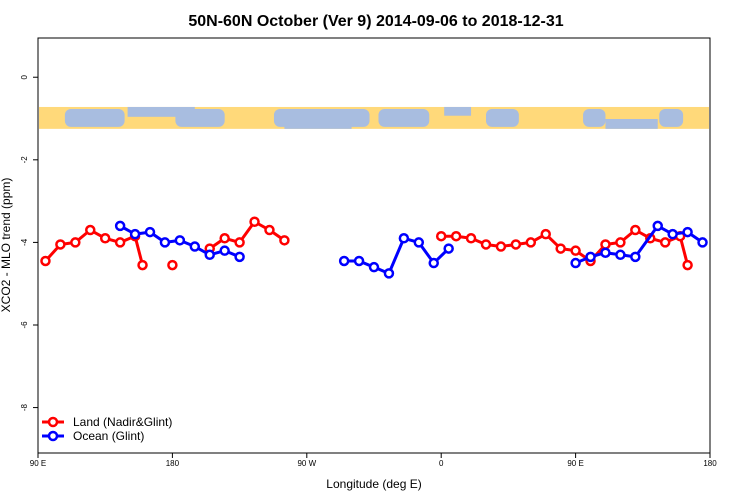  I want to click on legend-ocean-label: Ocean (Glint), so click(108, 436).